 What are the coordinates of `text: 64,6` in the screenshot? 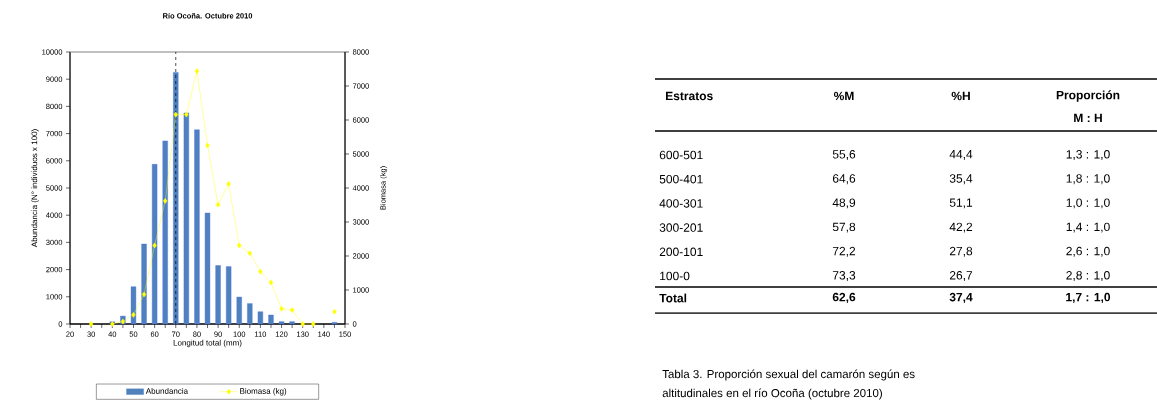 It's located at (844, 179).